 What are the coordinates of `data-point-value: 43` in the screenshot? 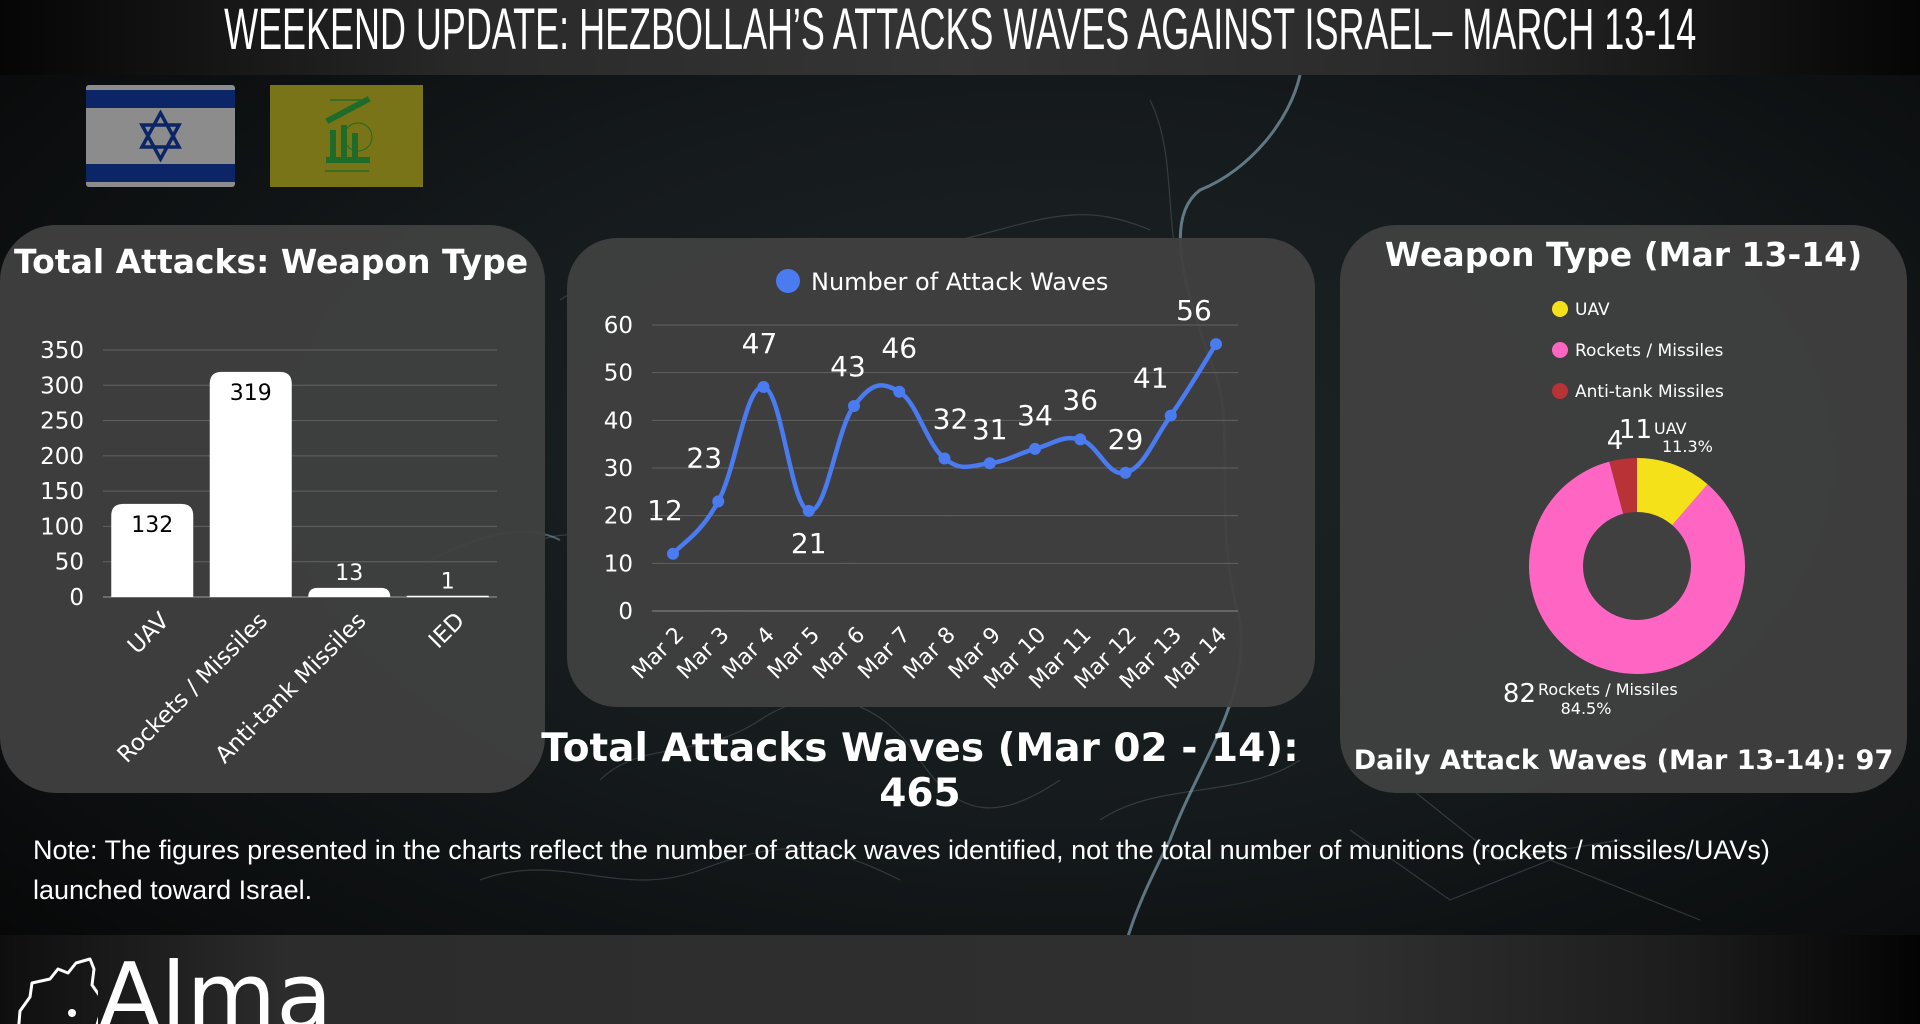 It's located at (848, 366).